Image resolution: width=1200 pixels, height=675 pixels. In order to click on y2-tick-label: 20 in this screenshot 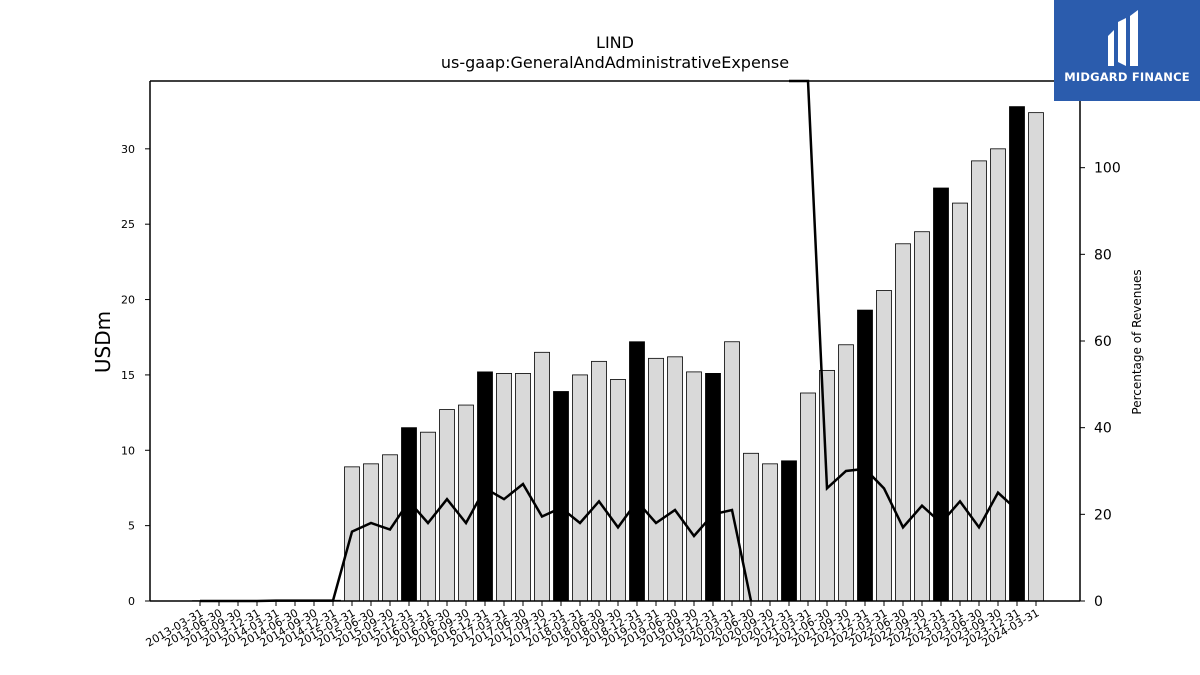, I will do `click(1103, 515)`.